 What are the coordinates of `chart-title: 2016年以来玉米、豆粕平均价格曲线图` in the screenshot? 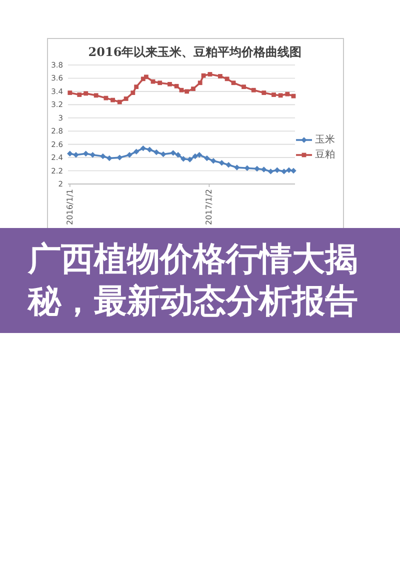 It's located at (195, 52).